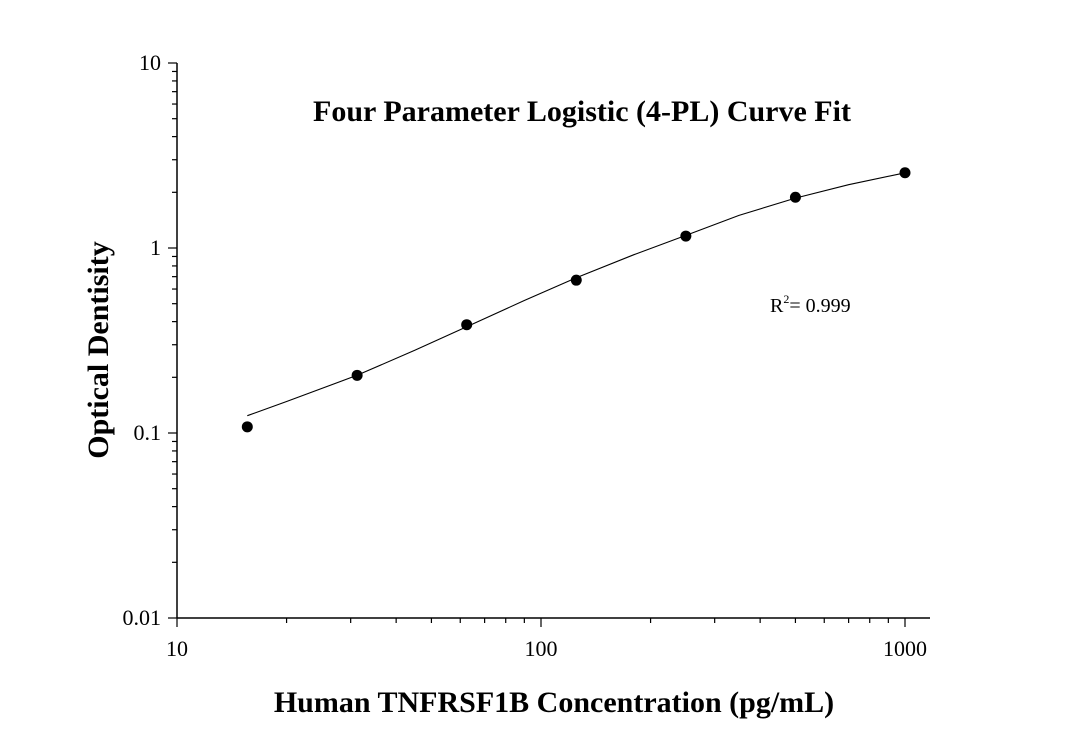  What do you see at coordinates (819, 306) in the screenshot?
I see `r-squared-value: = 0.999` at bounding box center [819, 306].